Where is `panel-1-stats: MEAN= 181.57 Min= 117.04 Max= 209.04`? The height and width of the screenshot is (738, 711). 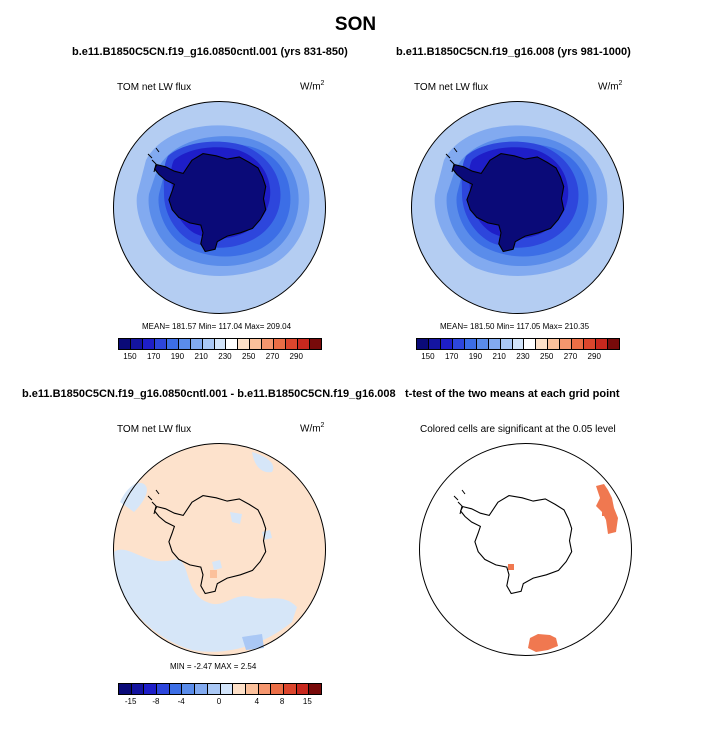
panel-1-stats: MEAN= 181.57 Min= 117.04 Max= 209.04 is located at coordinates (217, 326).